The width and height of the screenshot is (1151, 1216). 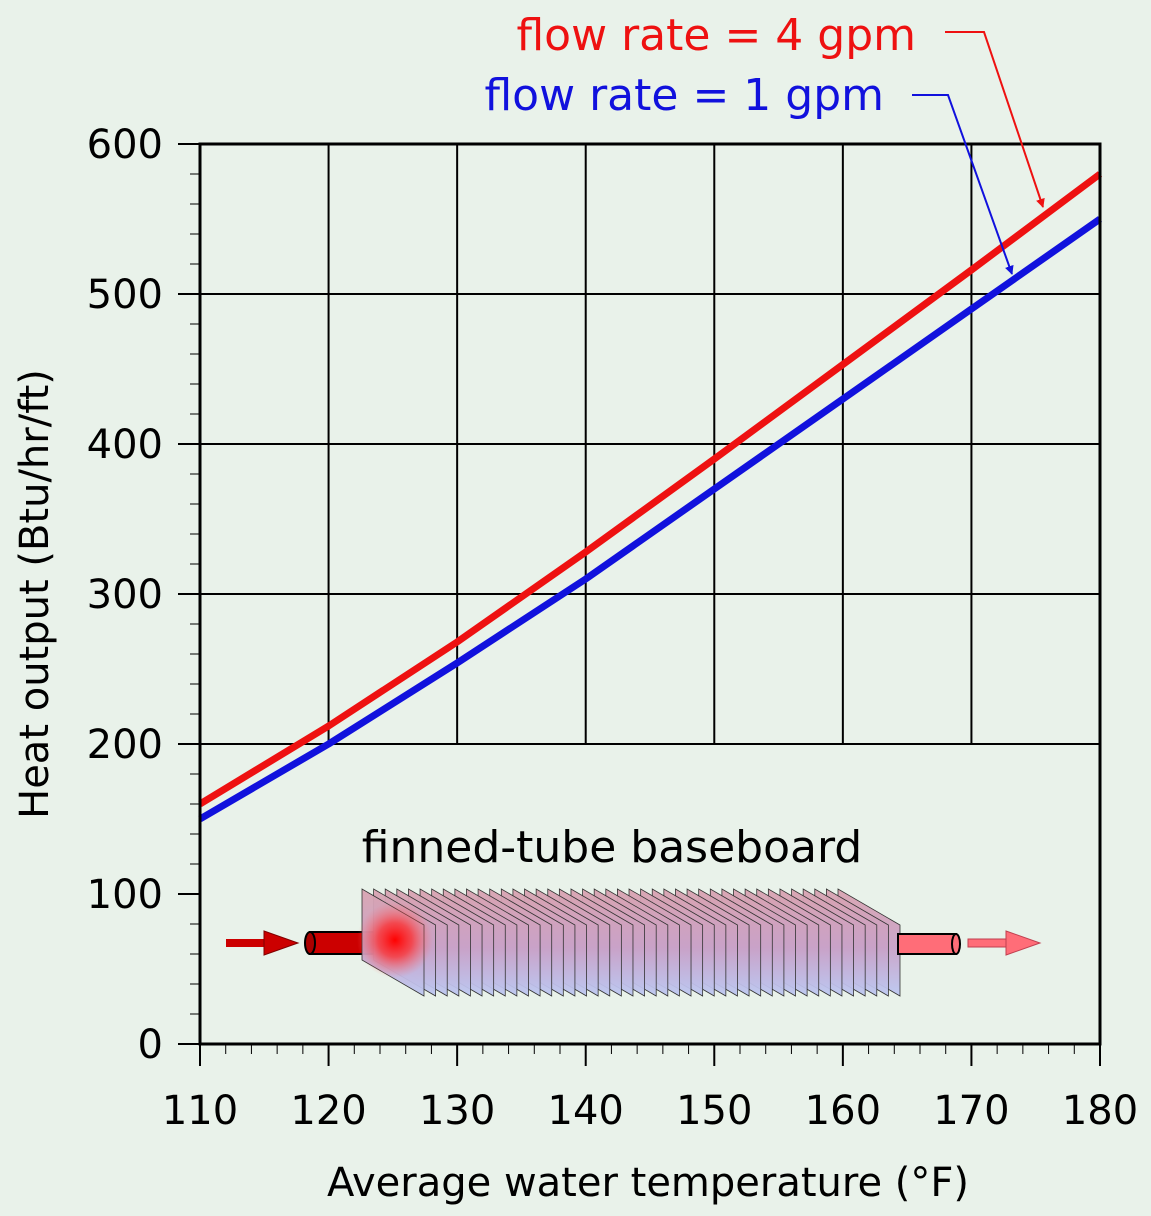 What do you see at coordinates (150, 1045) in the screenshot?
I see `y-tick-0: 0` at bounding box center [150, 1045].